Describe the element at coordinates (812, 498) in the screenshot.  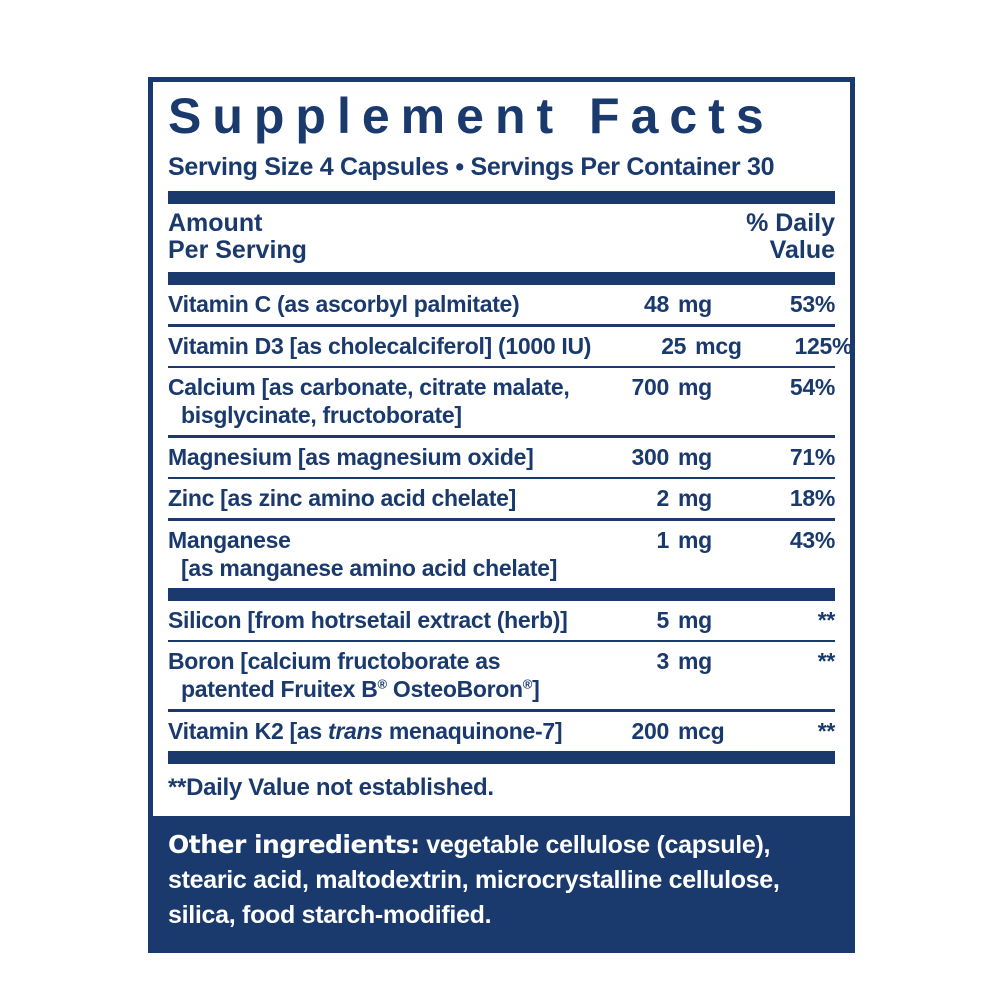
I see `nutrient-daily-value: 18%` at that location.